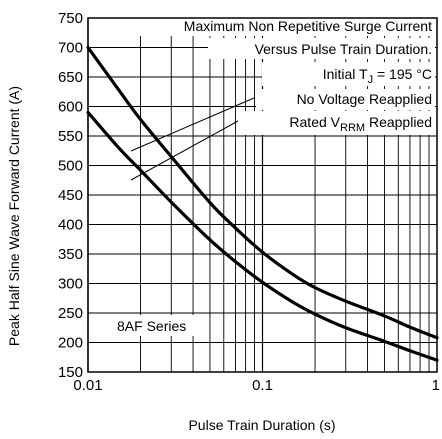  Describe the element at coordinates (360, 124) in the screenshot. I see `rated-vrrm-reapplied-label: Rated VRRM Reapplied` at that location.